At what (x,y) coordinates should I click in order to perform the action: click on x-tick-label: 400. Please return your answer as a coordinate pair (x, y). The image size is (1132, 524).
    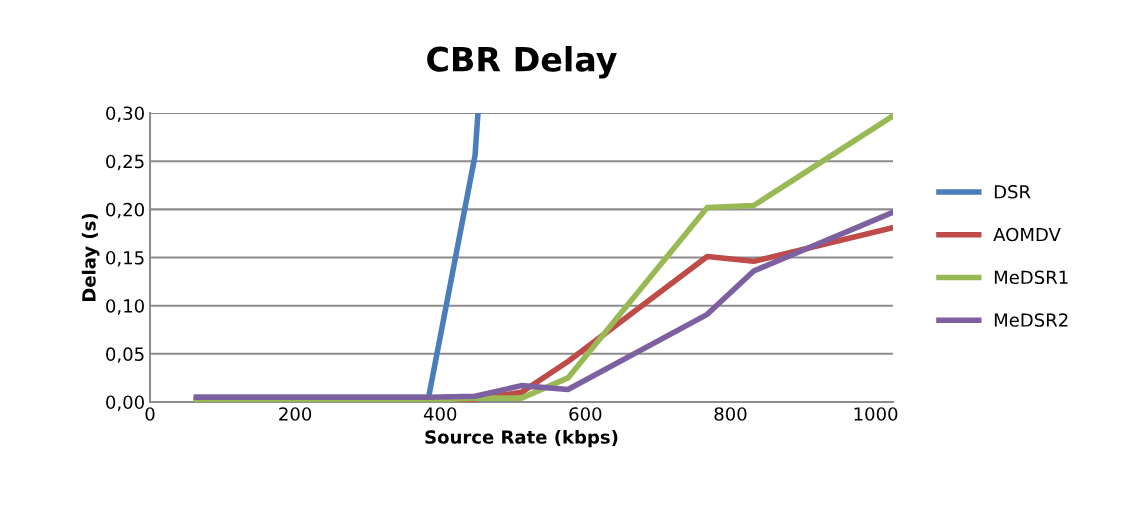
    Looking at the image, I should click on (440, 414).